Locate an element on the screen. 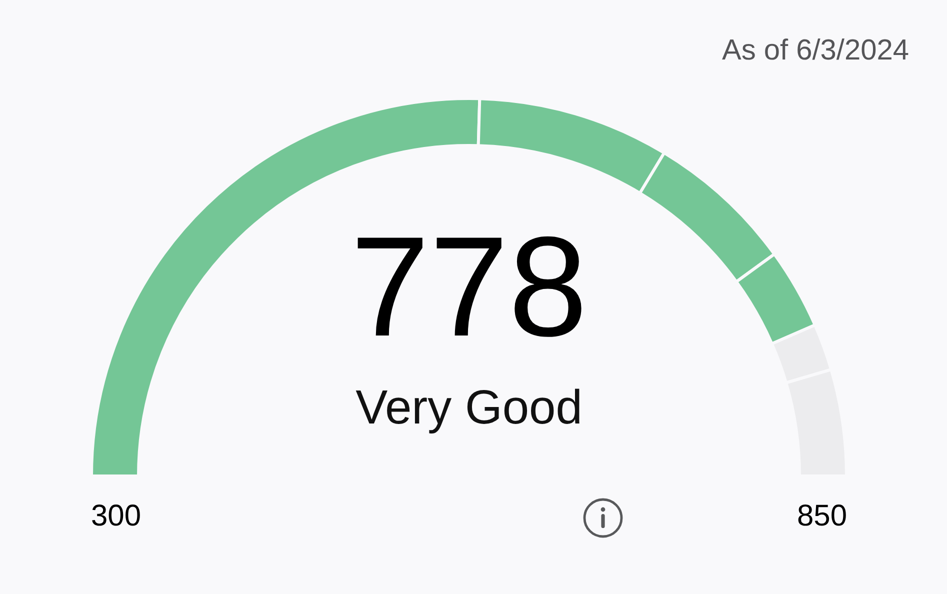  chart-subtitle: As of 6/3/2024 is located at coordinates (816, 50).